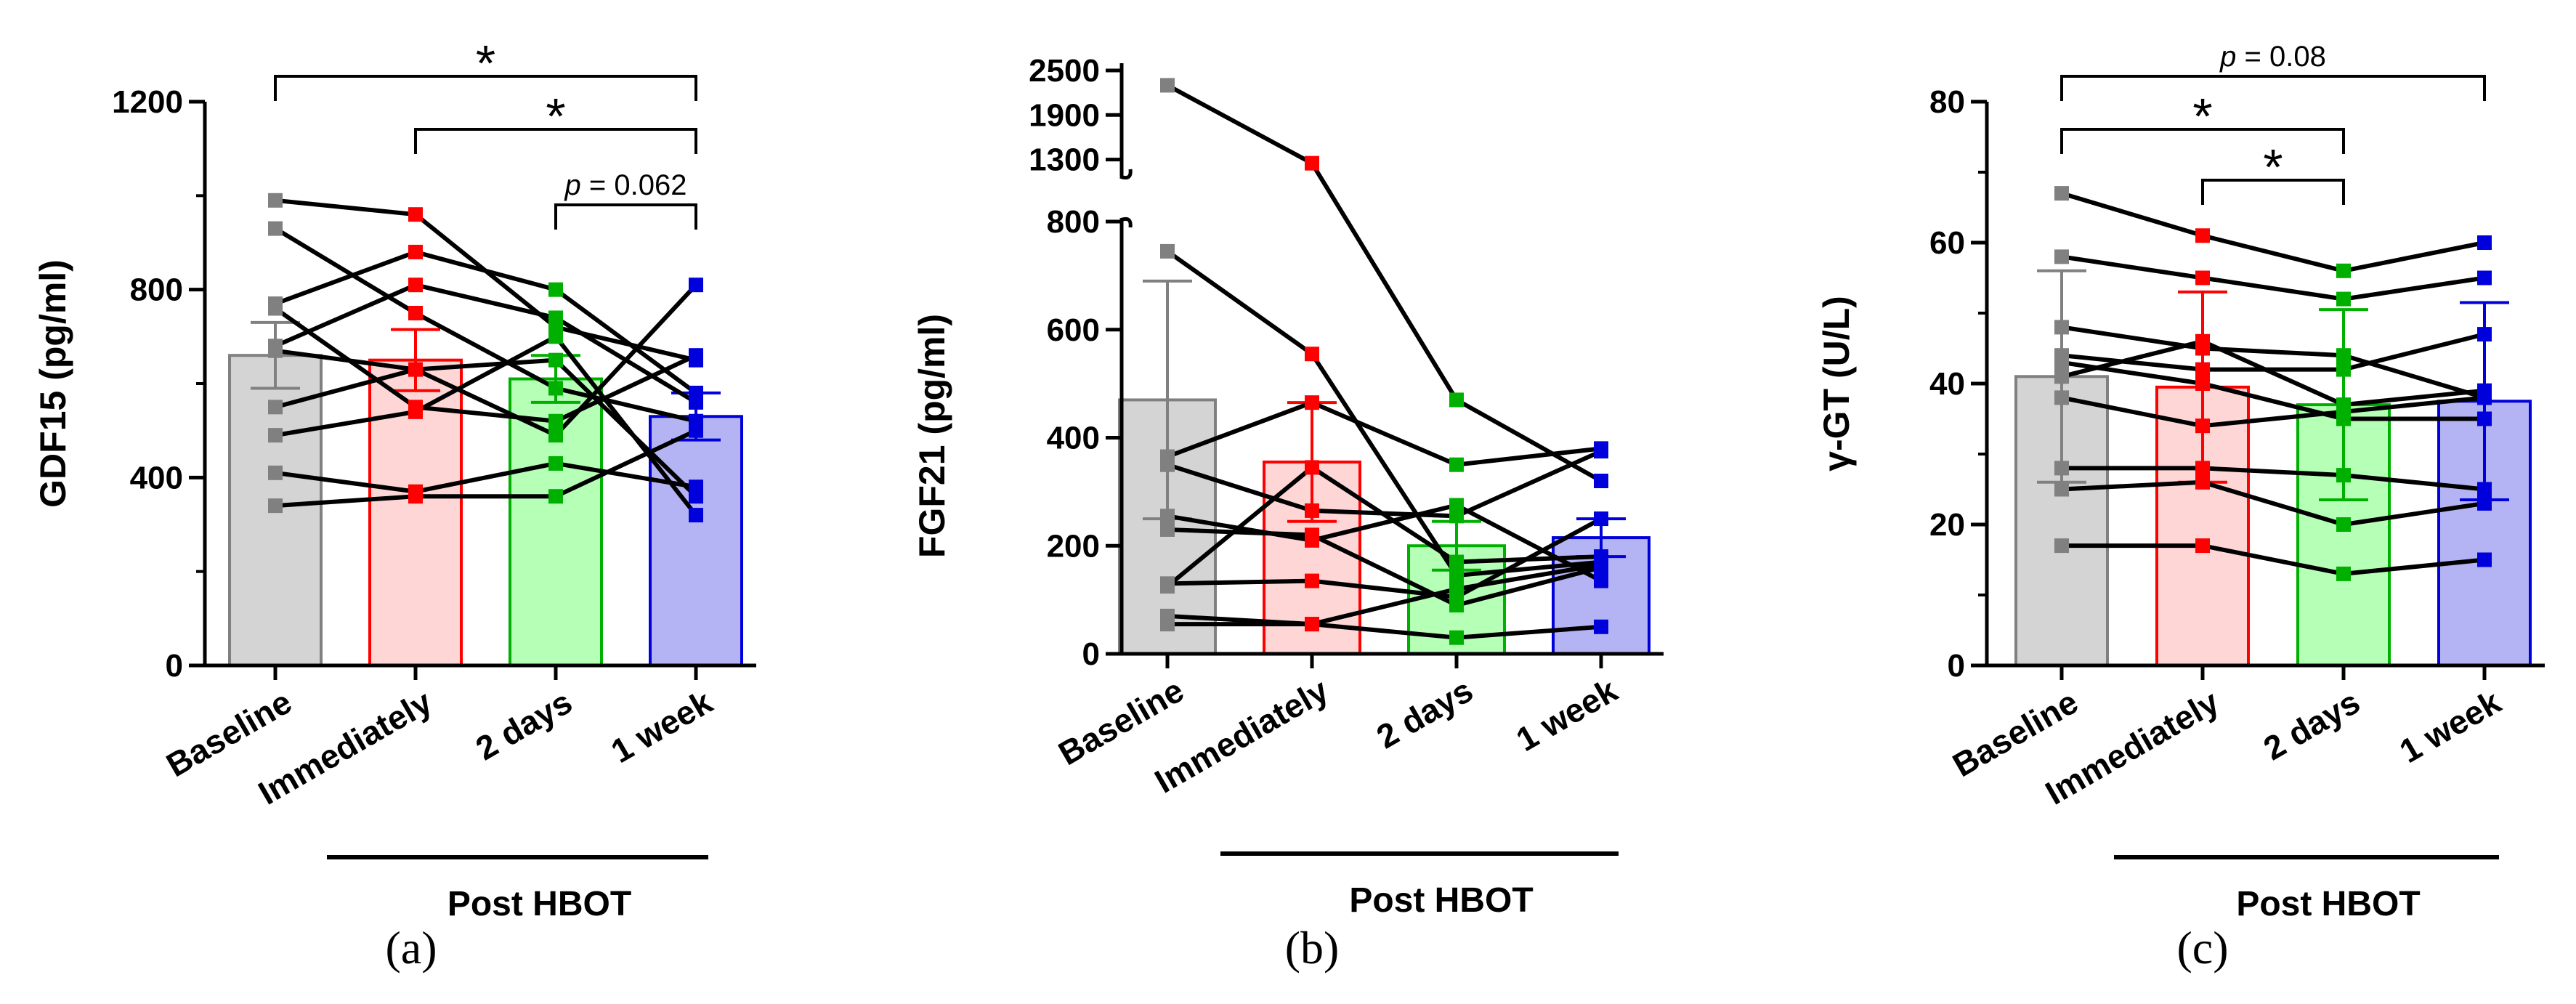 The width and height of the screenshot is (2576, 1004). I want to click on y-tick-label: 20, so click(1947, 525).